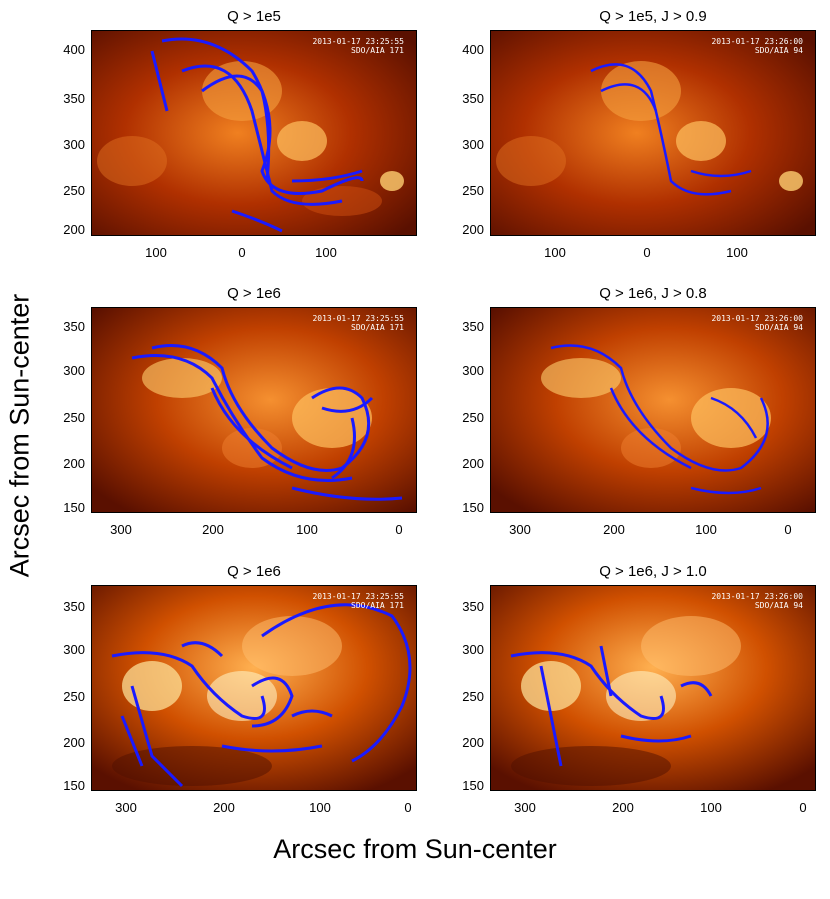 This screenshot has width=830, height=899. What do you see at coordinates (74, 696) in the screenshot?
I see `panel-5-ytick: 250` at bounding box center [74, 696].